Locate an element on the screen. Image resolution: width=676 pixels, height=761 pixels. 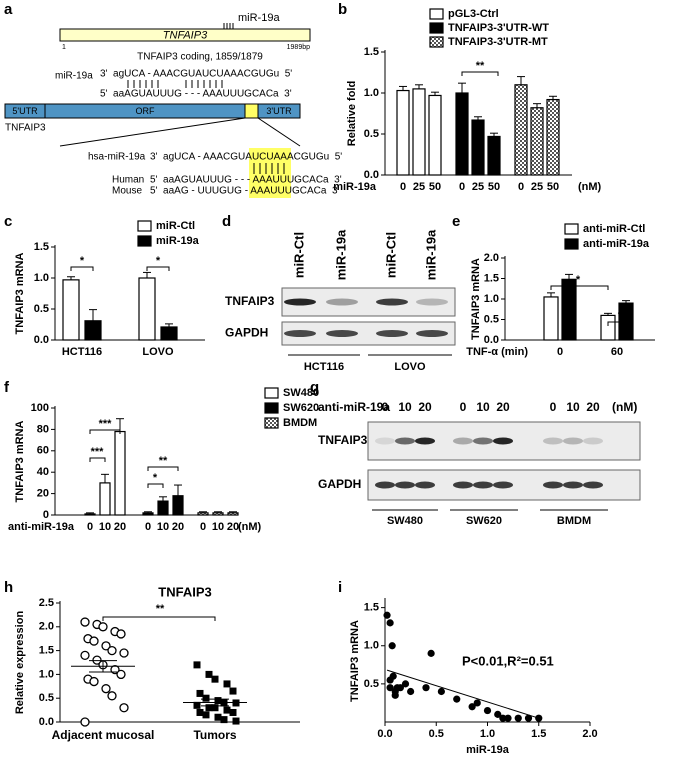
panel-letter: h is located at coordinates (8, 587).